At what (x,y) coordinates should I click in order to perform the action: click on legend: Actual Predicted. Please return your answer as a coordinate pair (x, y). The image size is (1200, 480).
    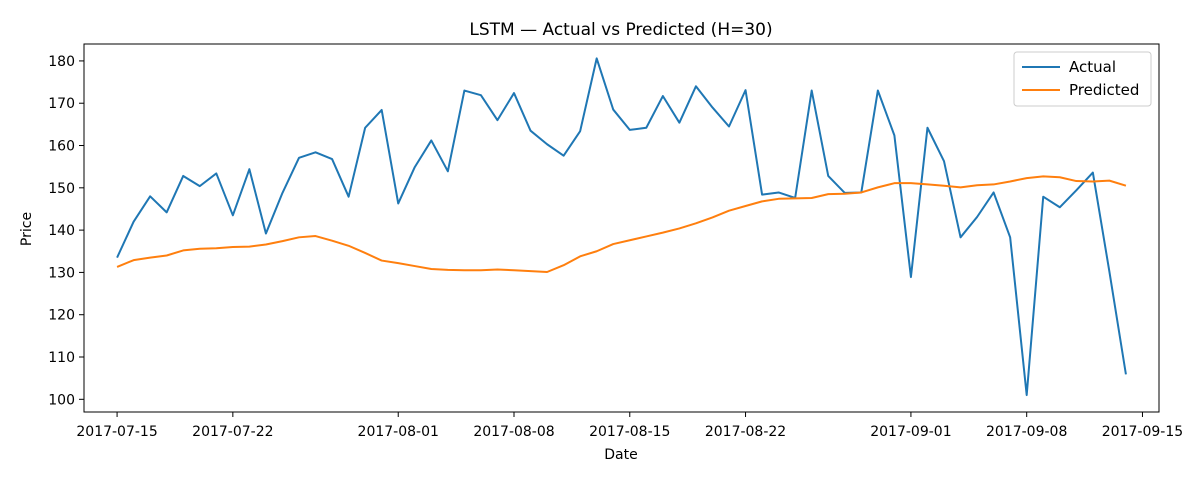
    Looking at the image, I should click on (1082, 79).